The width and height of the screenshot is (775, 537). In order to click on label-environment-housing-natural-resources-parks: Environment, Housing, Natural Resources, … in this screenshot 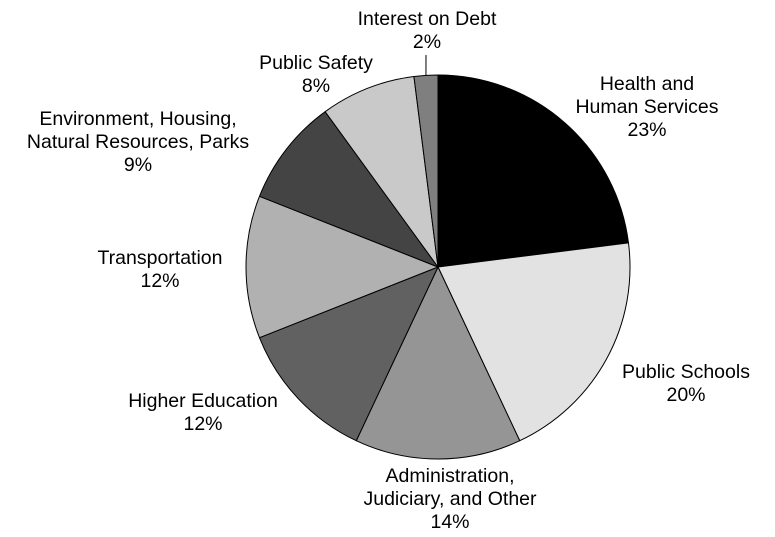, I will do `click(138, 142)`.